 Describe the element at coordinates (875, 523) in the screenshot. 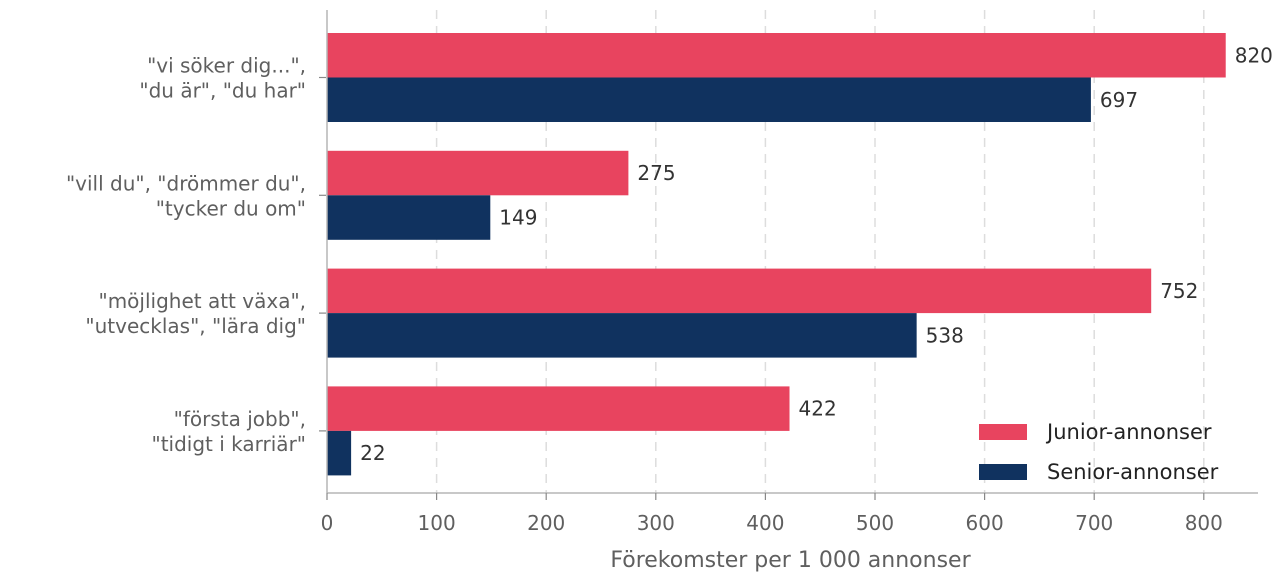

I see `x-tick-label: 500` at that location.